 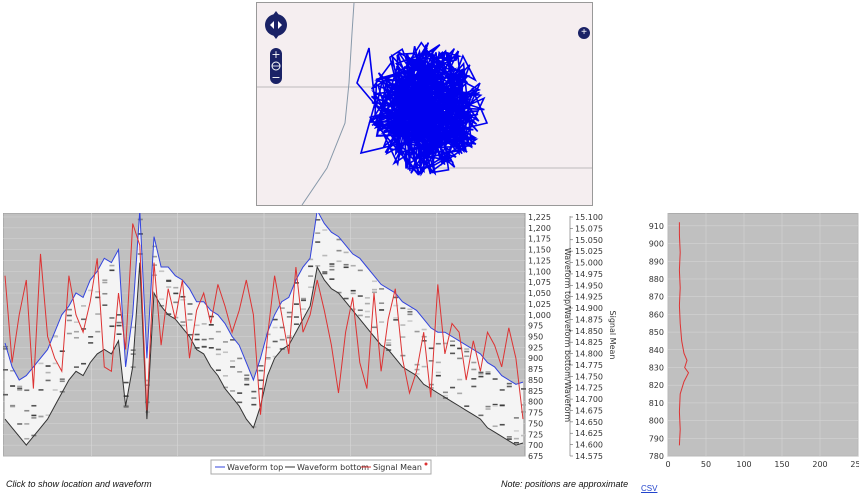 What do you see at coordinates (535, 445) in the screenshot?
I see `y-tick-left: 700` at bounding box center [535, 445].